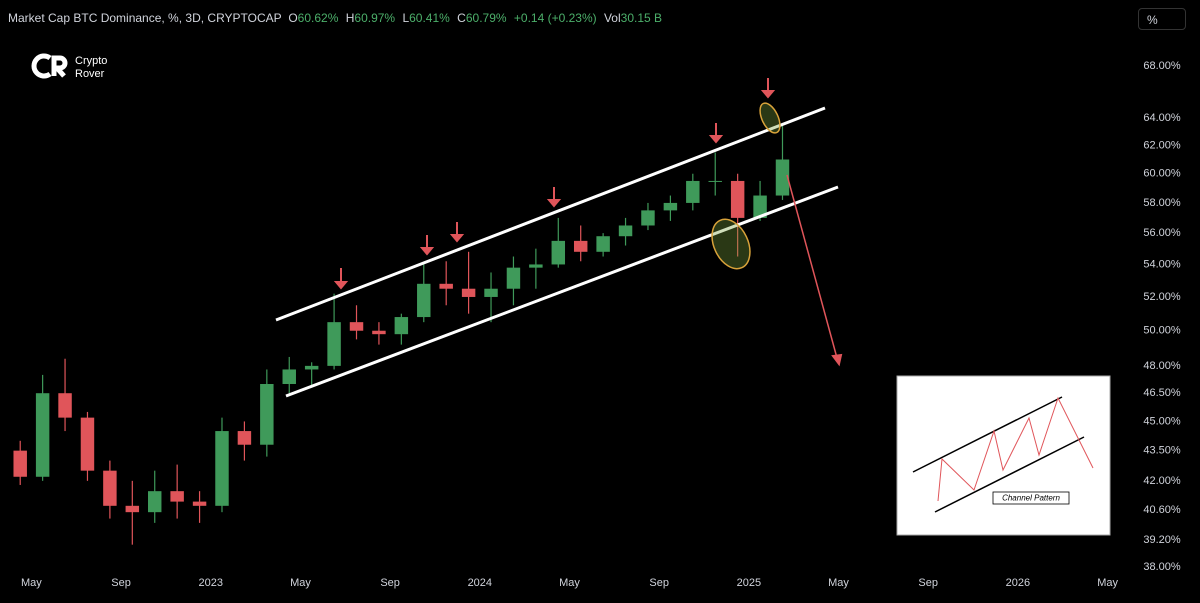  What do you see at coordinates (1162, 19) in the screenshot?
I see `scale-button: %` at bounding box center [1162, 19].